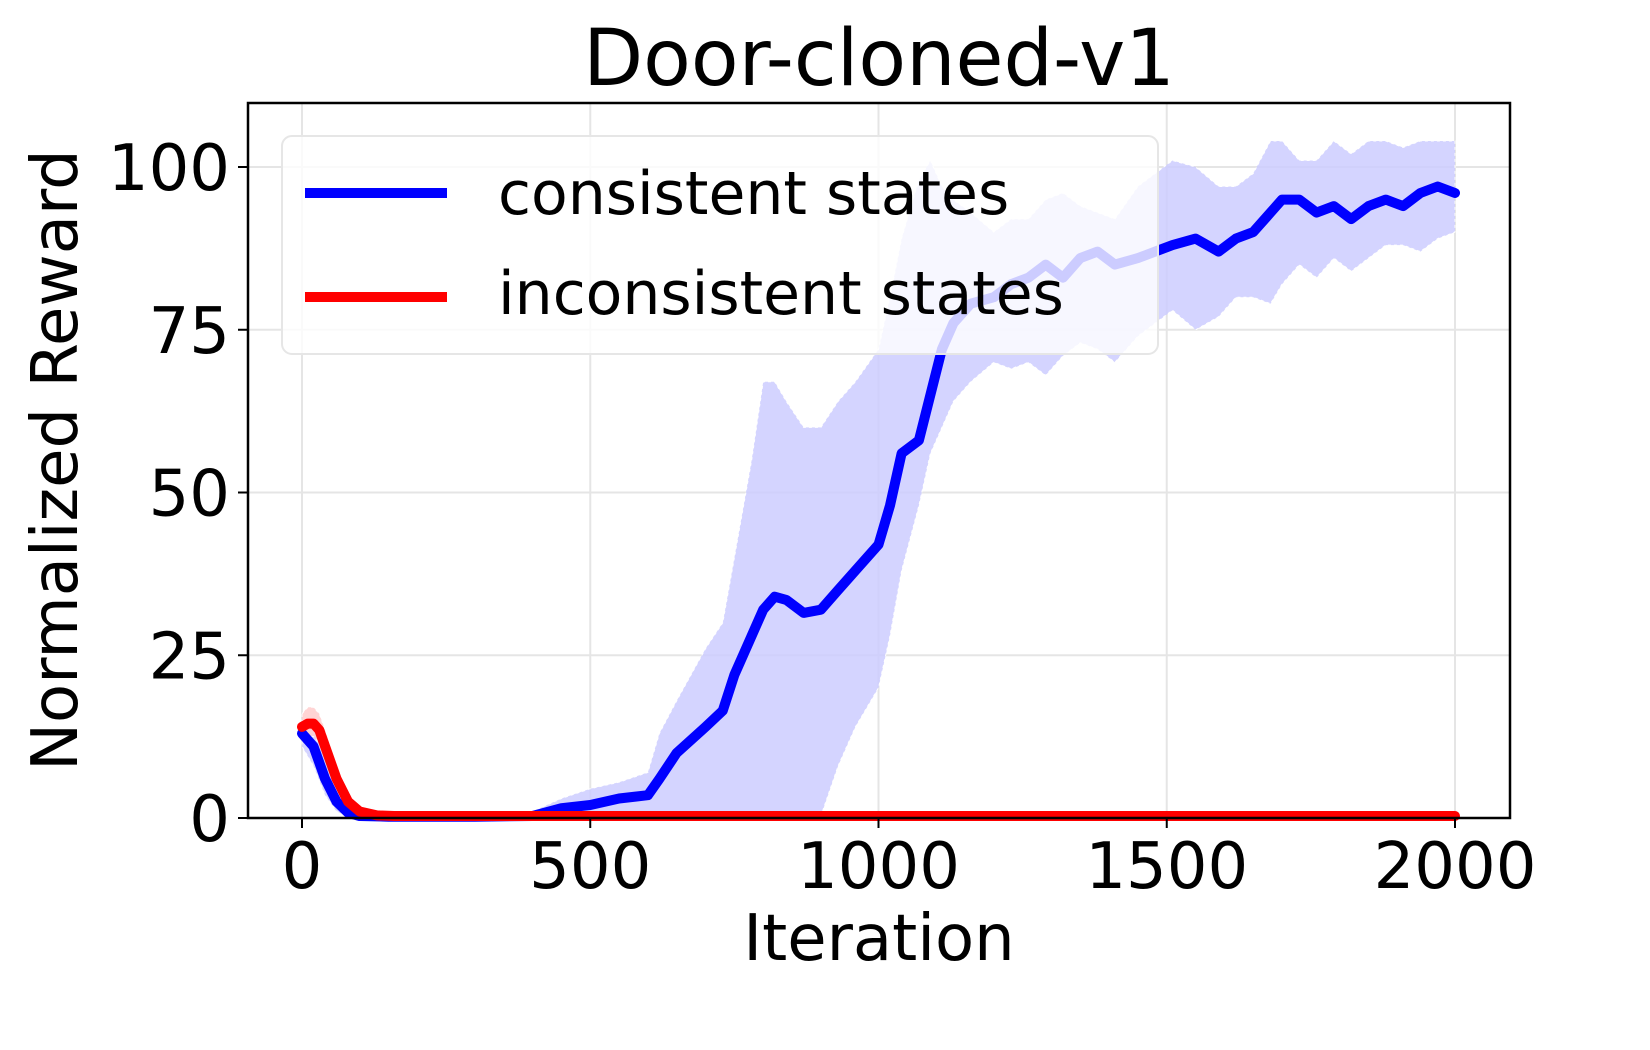 The image size is (1650, 1050). I want to click on chart-title: Door-cloned-v1, so click(879, 59).